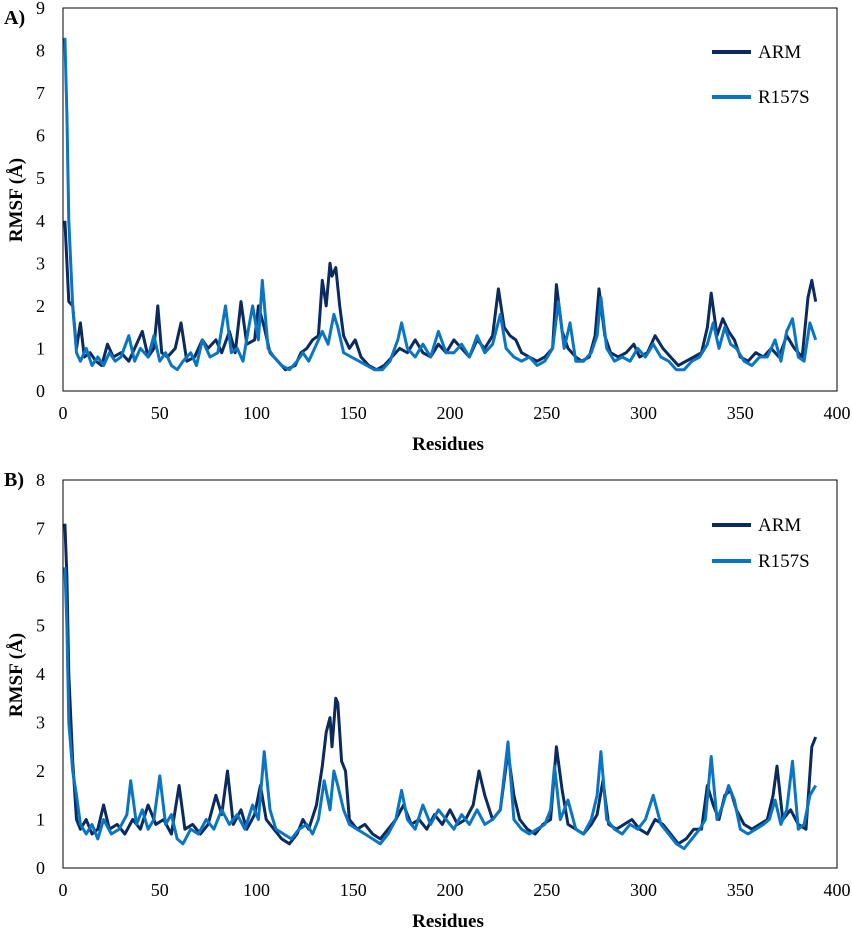  What do you see at coordinates (440, 296) in the screenshot?
I see `series-line-arm` at bounding box center [440, 296].